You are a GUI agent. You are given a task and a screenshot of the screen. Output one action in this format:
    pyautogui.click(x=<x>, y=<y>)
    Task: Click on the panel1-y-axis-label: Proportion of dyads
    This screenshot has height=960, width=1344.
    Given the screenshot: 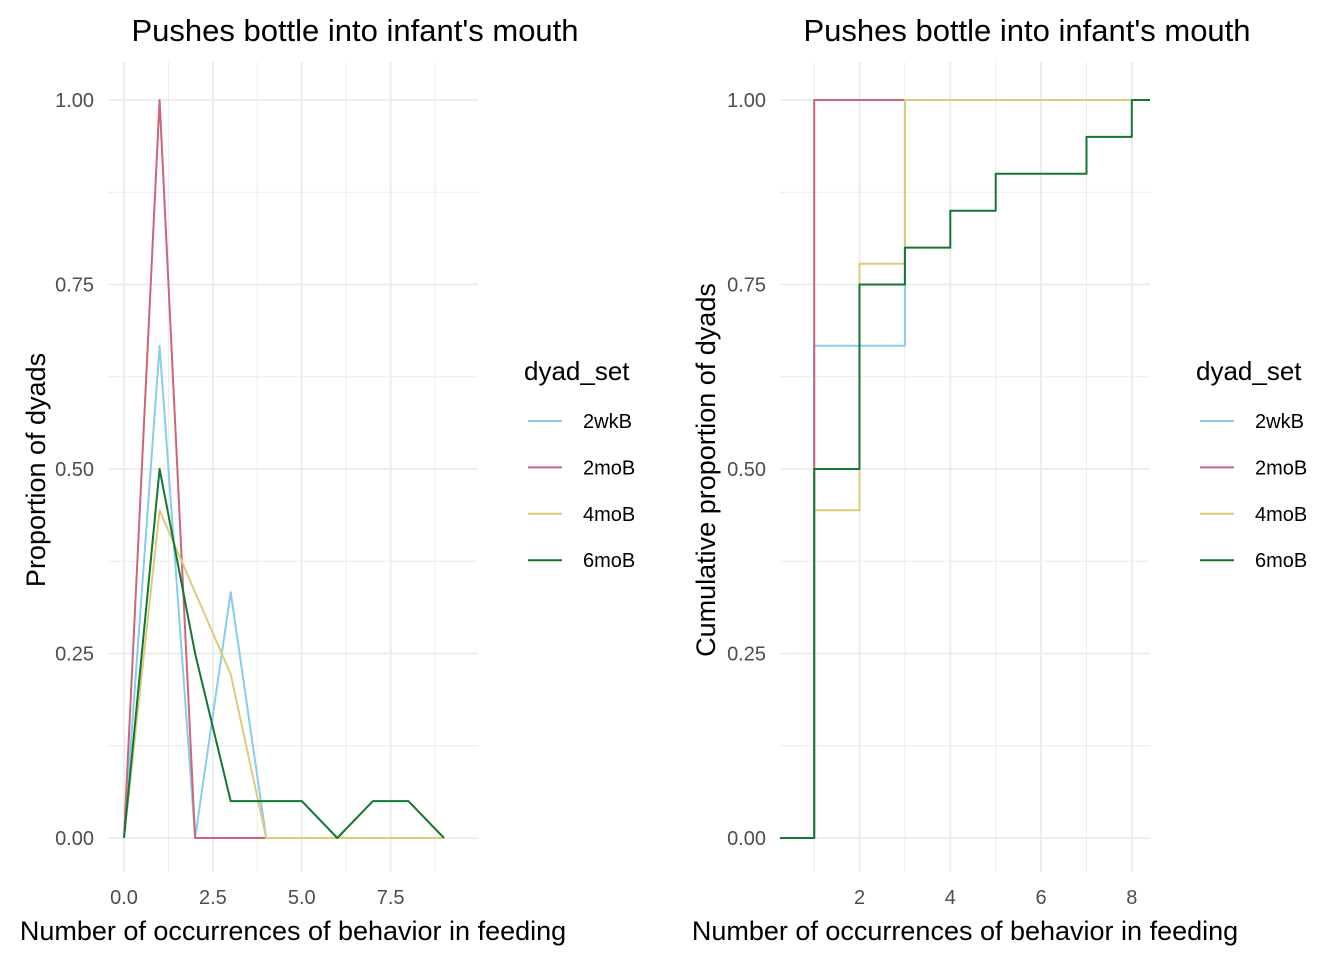 What is the action you would take?
    pyautogui.click(x=36, y=470)
    